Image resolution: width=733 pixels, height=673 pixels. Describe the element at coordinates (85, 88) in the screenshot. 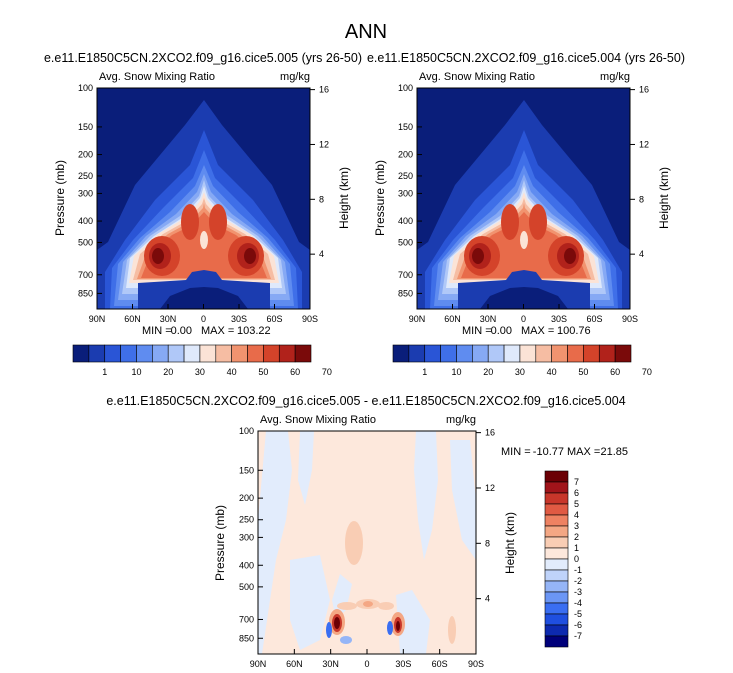

I see `y-tick-label: 100` at that location.